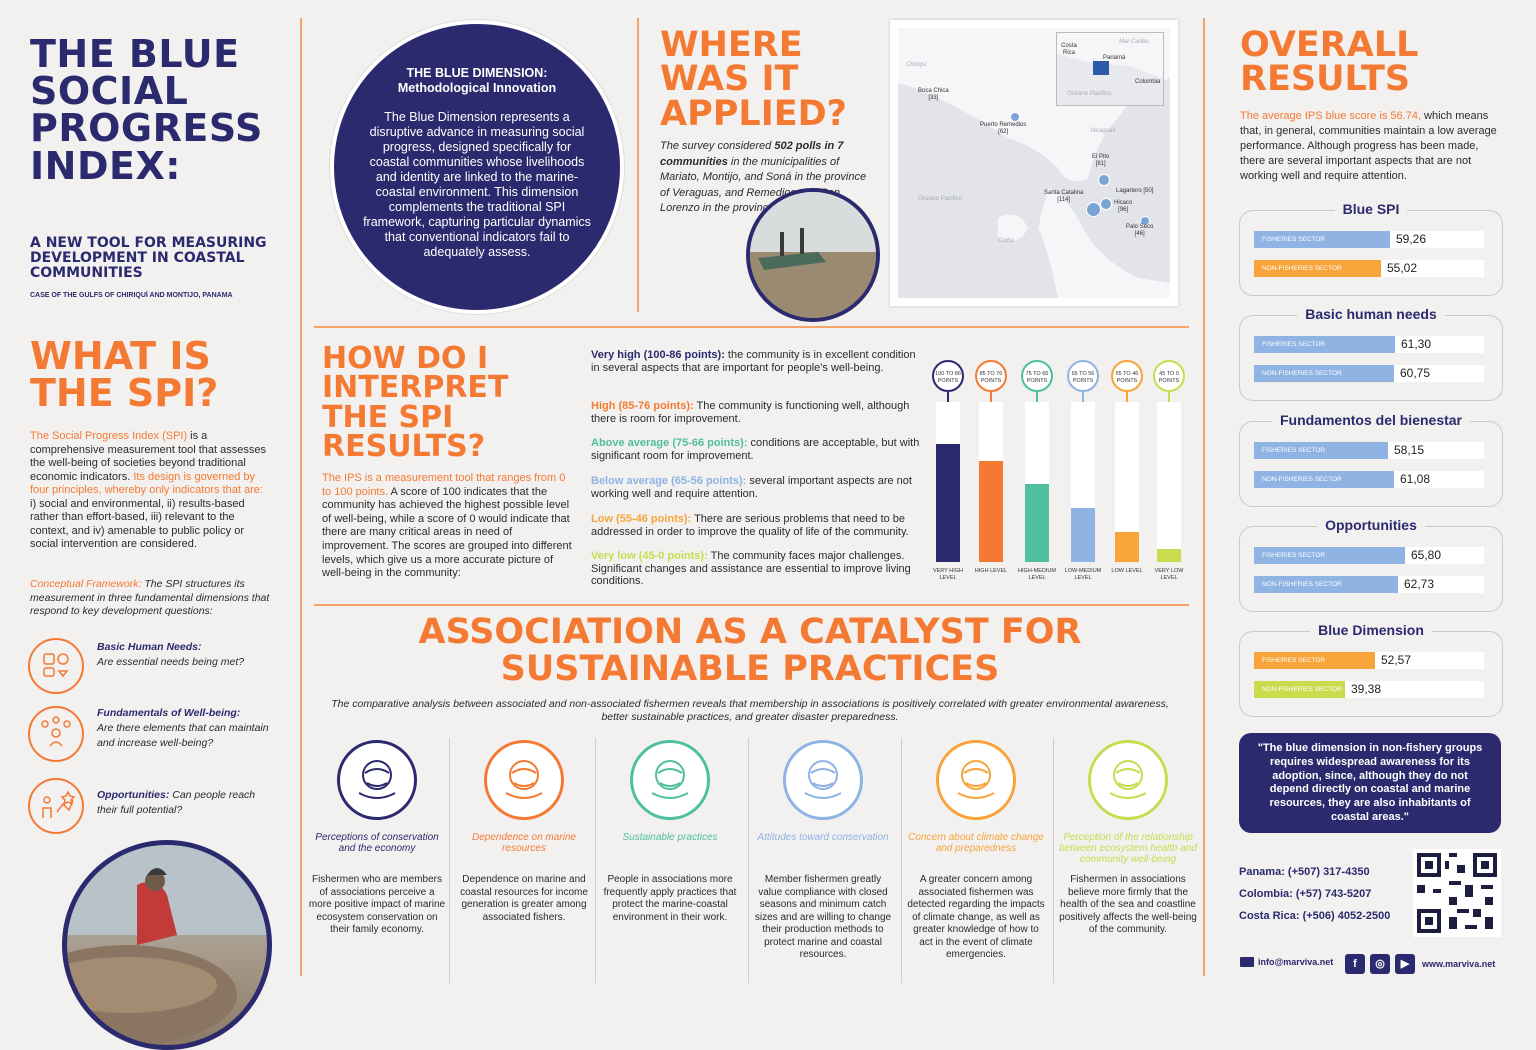 The height and width of the screenshot is (1050, 1536). What do you see at coordinates (1037, 574) in the screenshot?
I see `category-label: HIGH-MEDIUM LEVEL` at bounding box center [1037, 574].